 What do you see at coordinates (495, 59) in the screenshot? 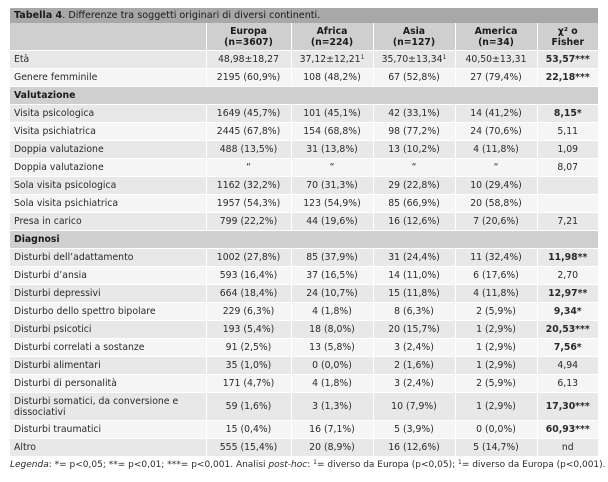
I see `cell-america: 40,50±13,31` at bounding box center [495, 59].